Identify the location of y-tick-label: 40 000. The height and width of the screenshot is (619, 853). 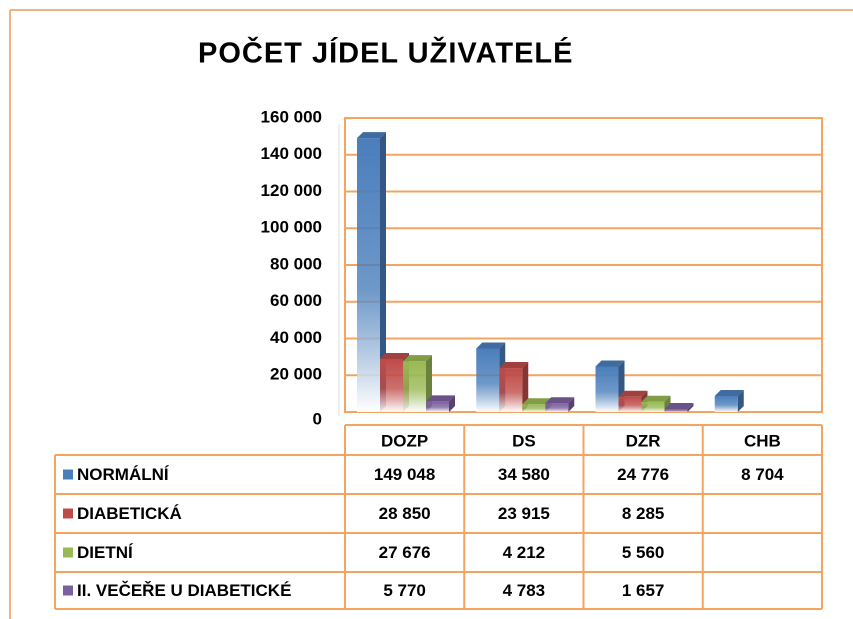
(296, 337).